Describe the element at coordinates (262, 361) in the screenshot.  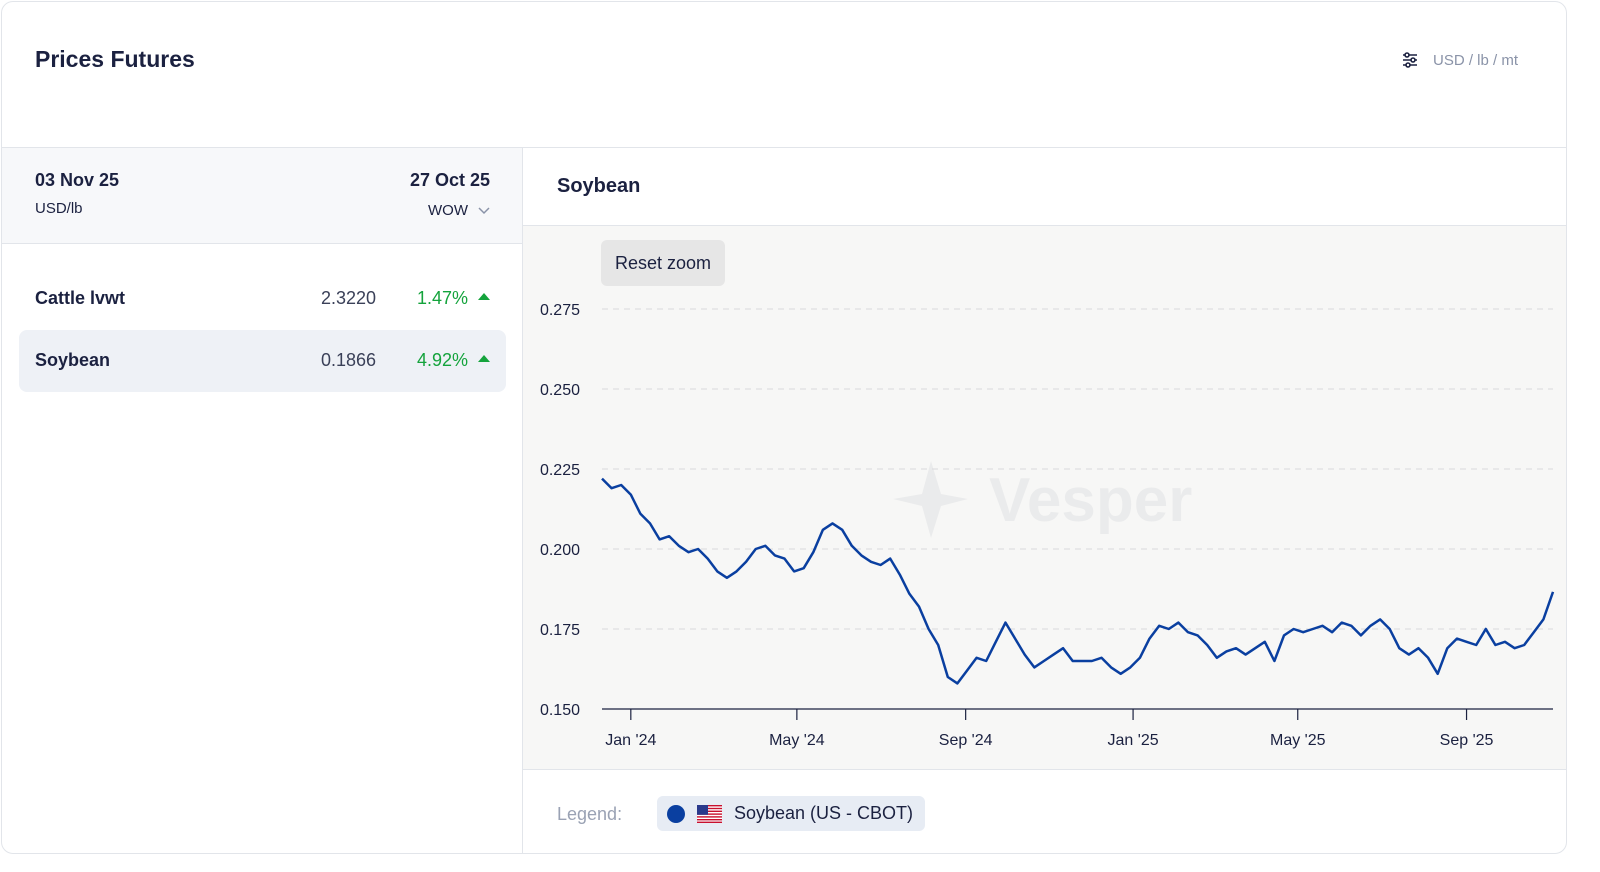
I see `table-row: Soybean 0.1866 4.92%` at that location.